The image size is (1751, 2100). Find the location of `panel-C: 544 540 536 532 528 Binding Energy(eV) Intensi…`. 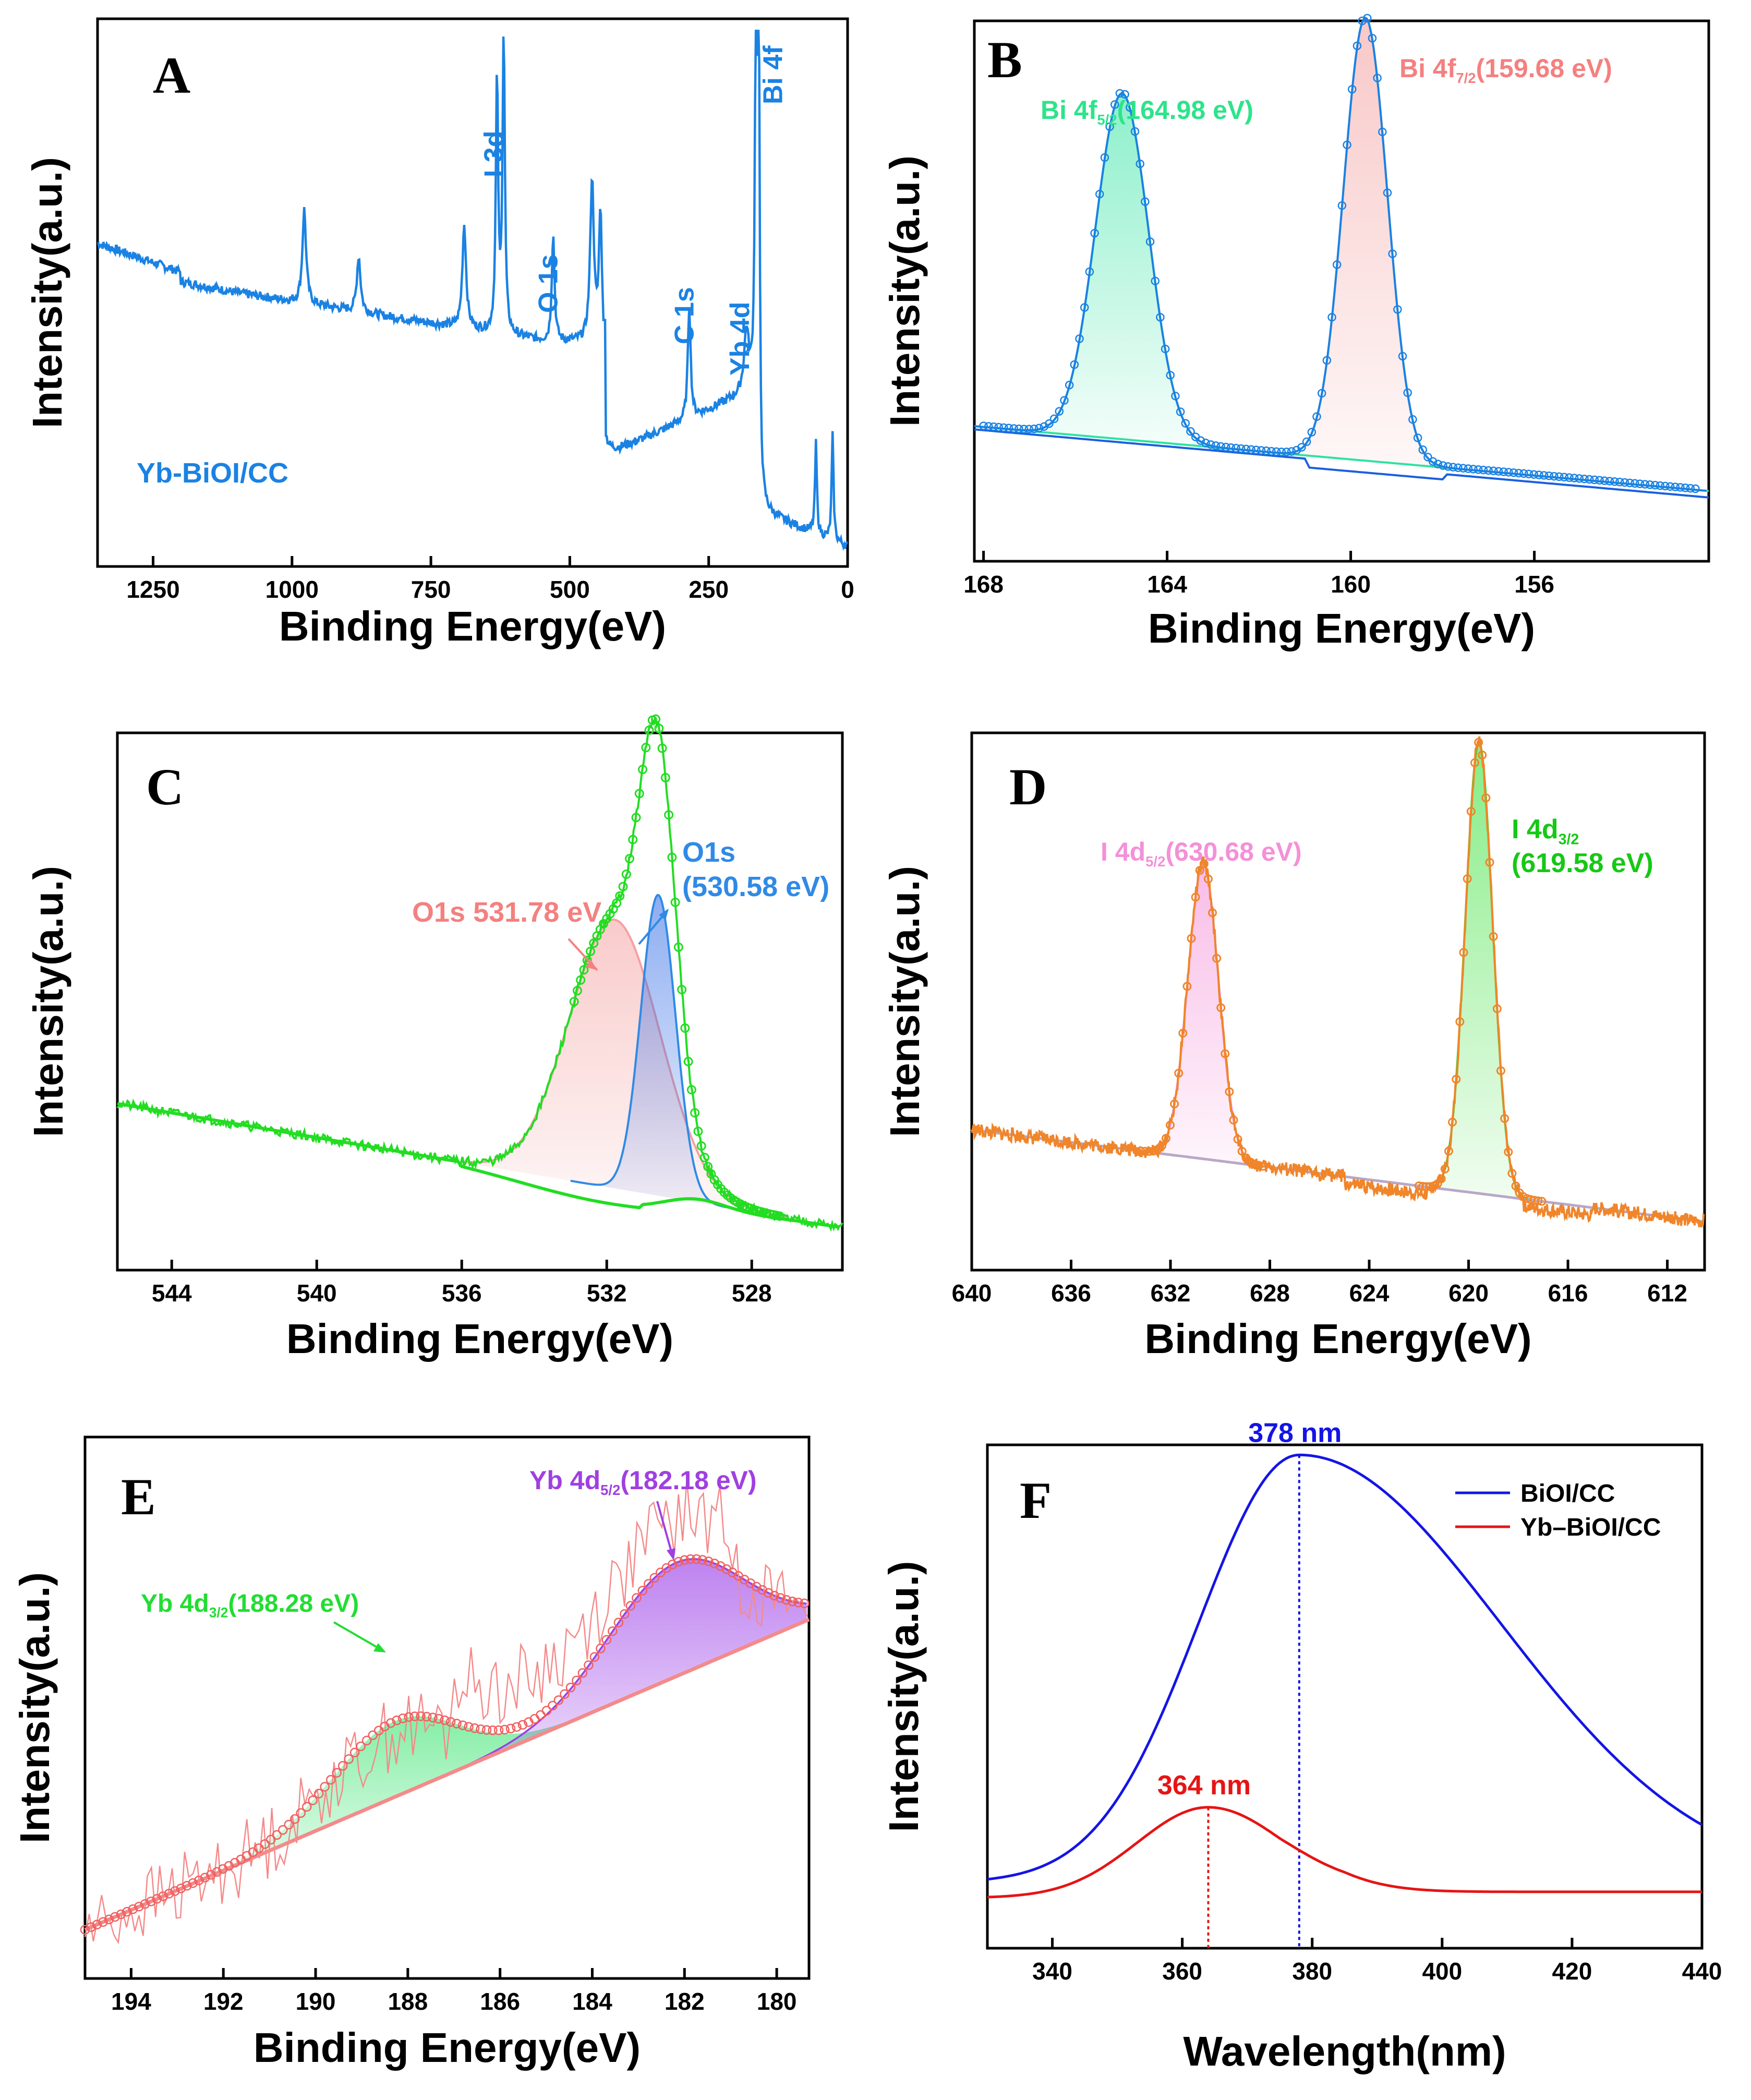

panel-C: 544 540 536 532 528 Binding Energy(eV) Intensi… is located at coordinates (435, 1038).